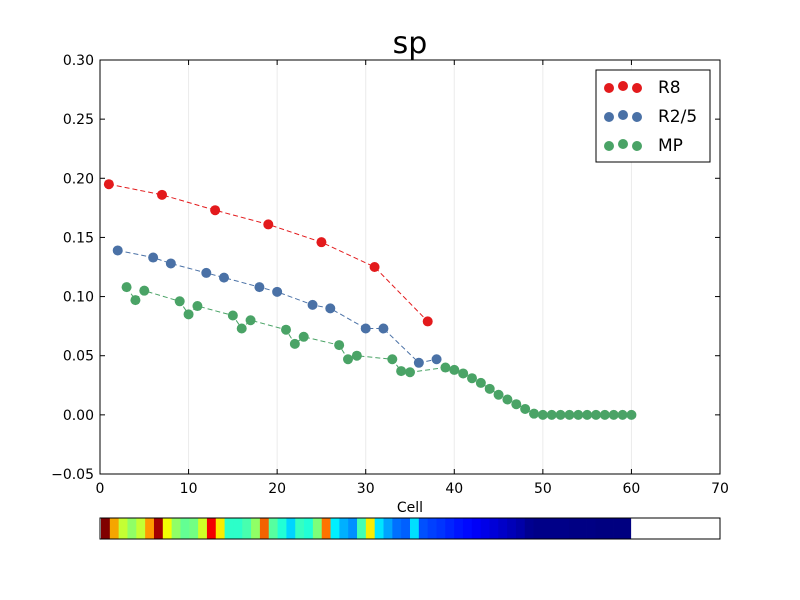  What do you see at coordinates (72, 475) in the screenshot?
I see `y-tick-label: −0.05` at bounding box center [72, 475].